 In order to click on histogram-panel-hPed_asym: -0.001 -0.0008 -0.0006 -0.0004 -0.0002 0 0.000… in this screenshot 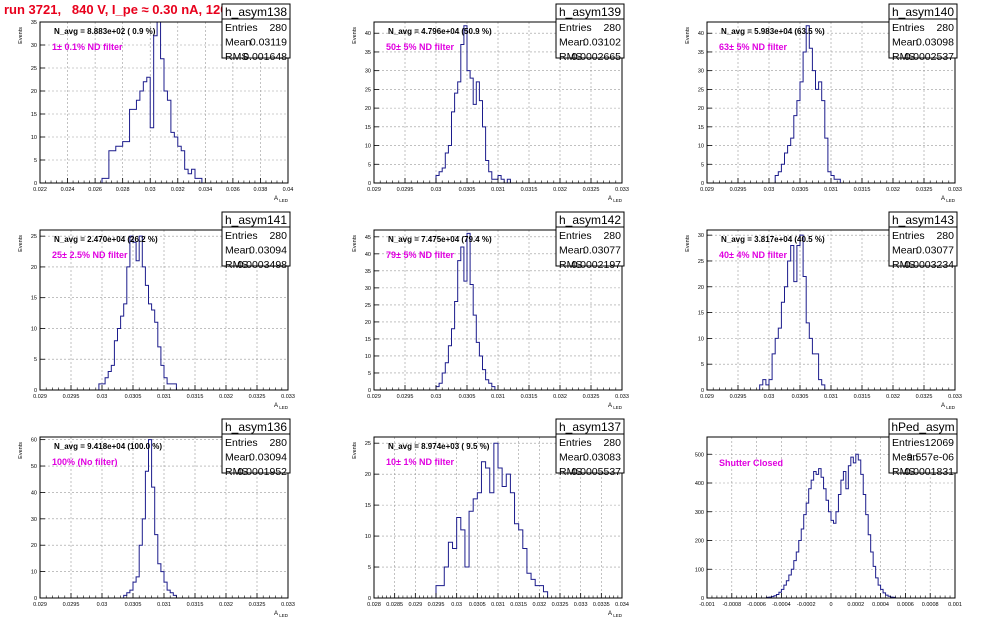, I will do `click(828, 513)`.